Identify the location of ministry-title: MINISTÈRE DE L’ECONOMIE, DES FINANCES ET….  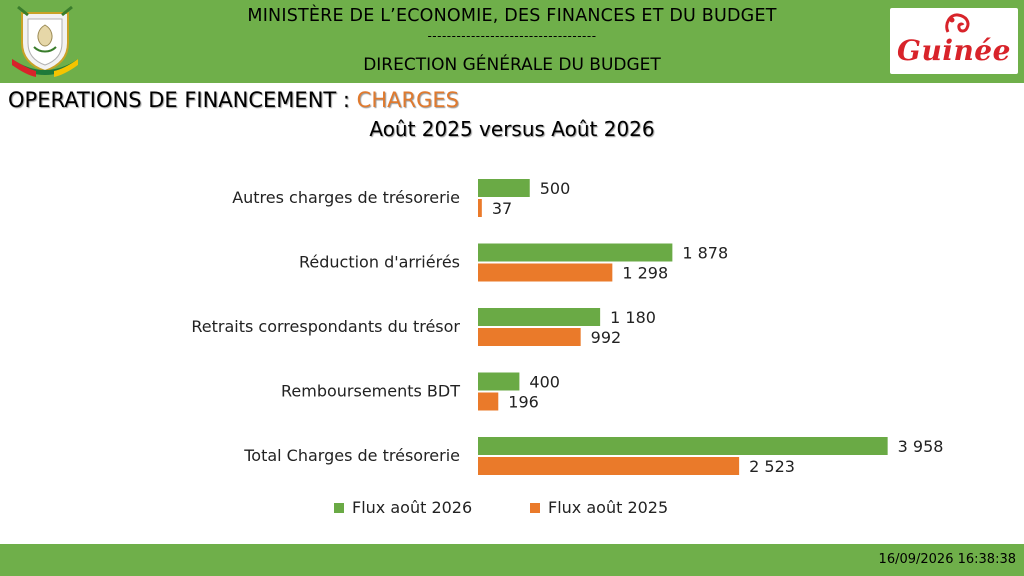
(512, 16).